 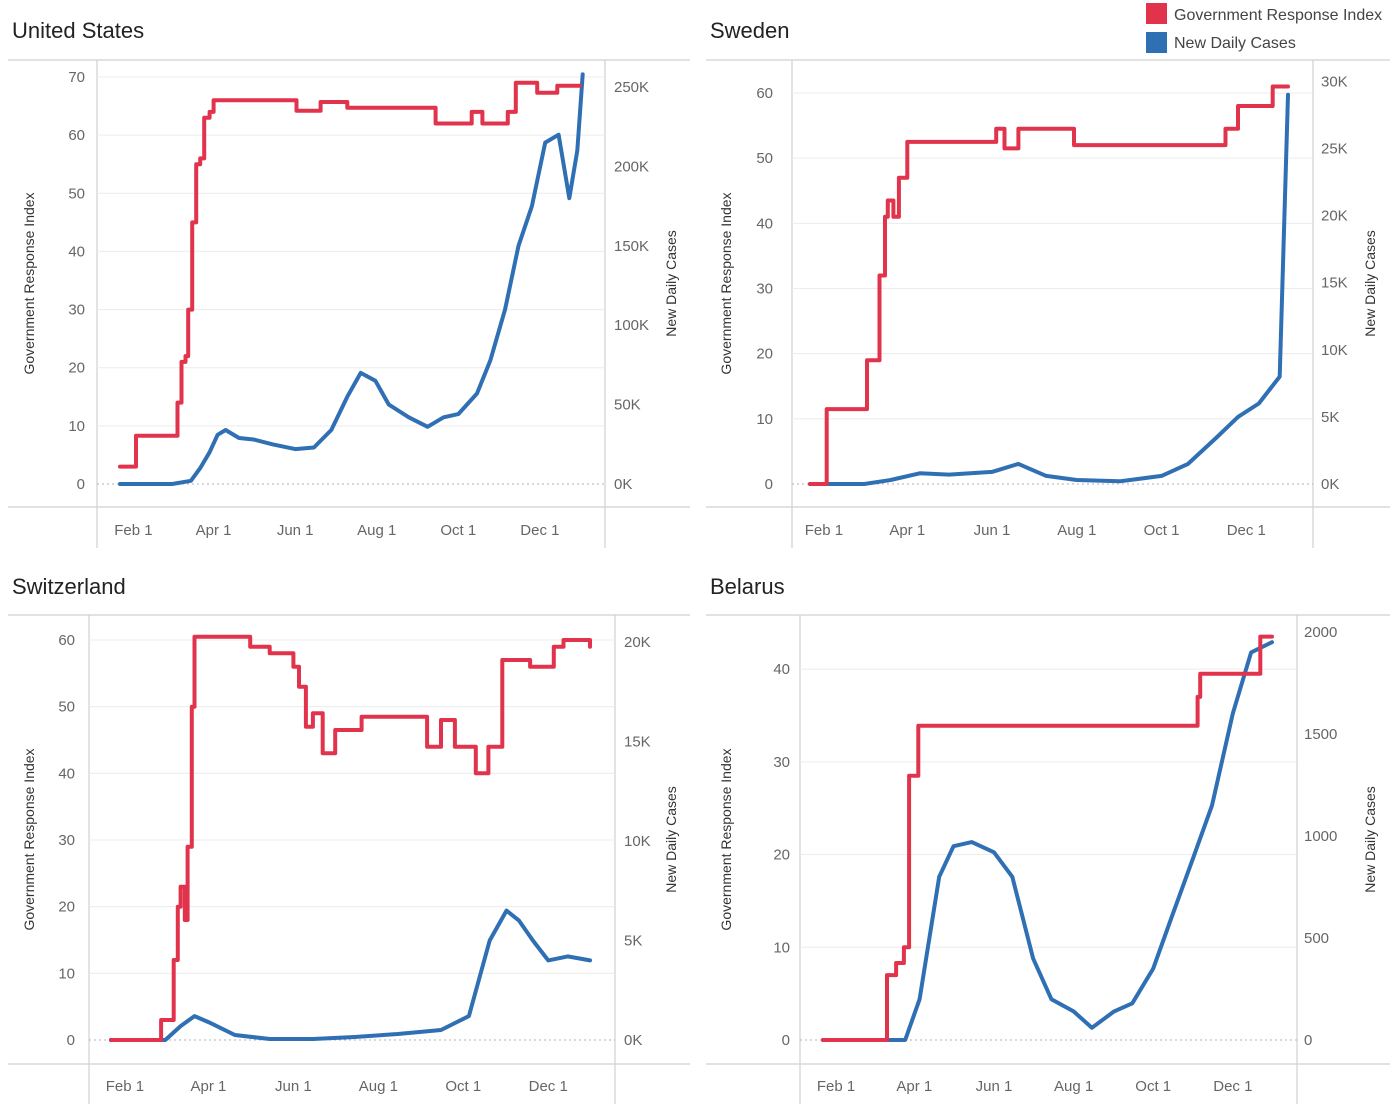 What do you see at coordinates (1320, 734) in the screenshot?
I see `y2-tick-label: 1500` at bounding box center [1320, 734].